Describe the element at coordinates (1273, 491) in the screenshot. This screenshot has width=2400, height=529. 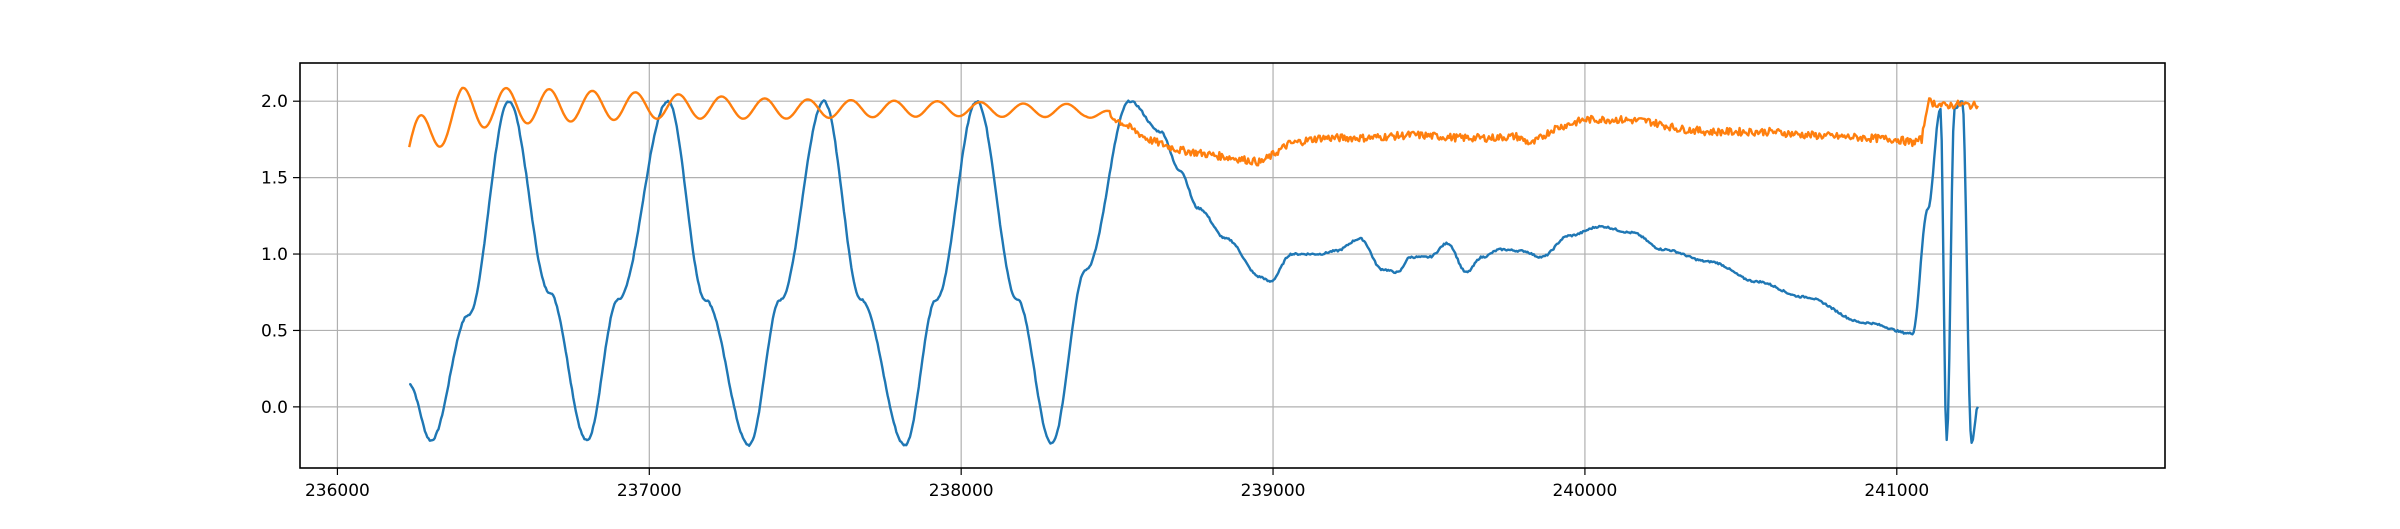
I see `x-tick-label: 239000` at that location.